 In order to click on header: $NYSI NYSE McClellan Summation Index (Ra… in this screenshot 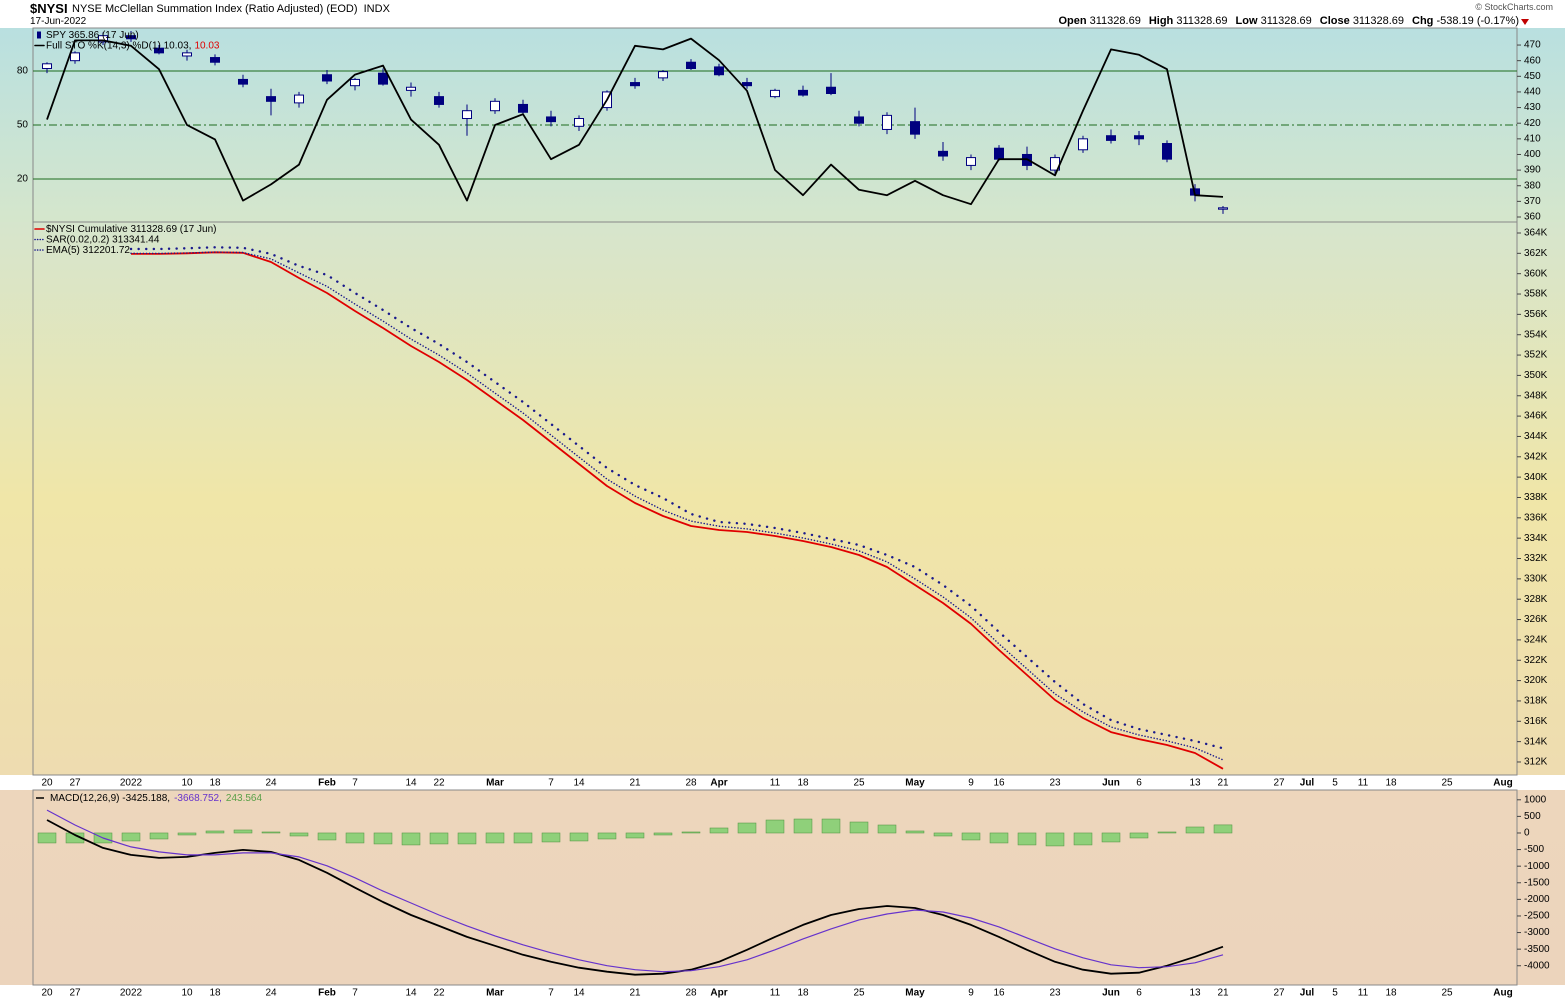, I will do `click(782, 14)`.